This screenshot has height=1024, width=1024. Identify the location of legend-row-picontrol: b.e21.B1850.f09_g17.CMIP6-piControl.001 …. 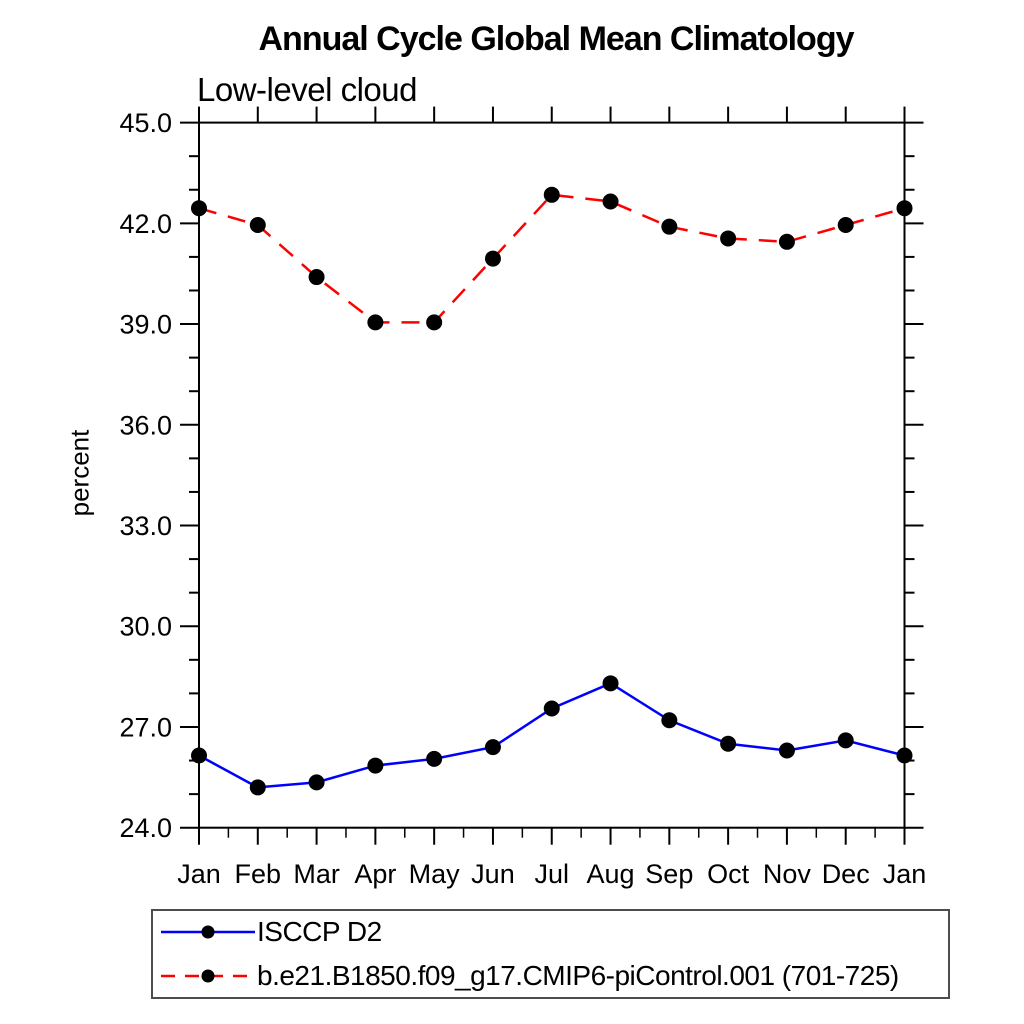
(553, 976).